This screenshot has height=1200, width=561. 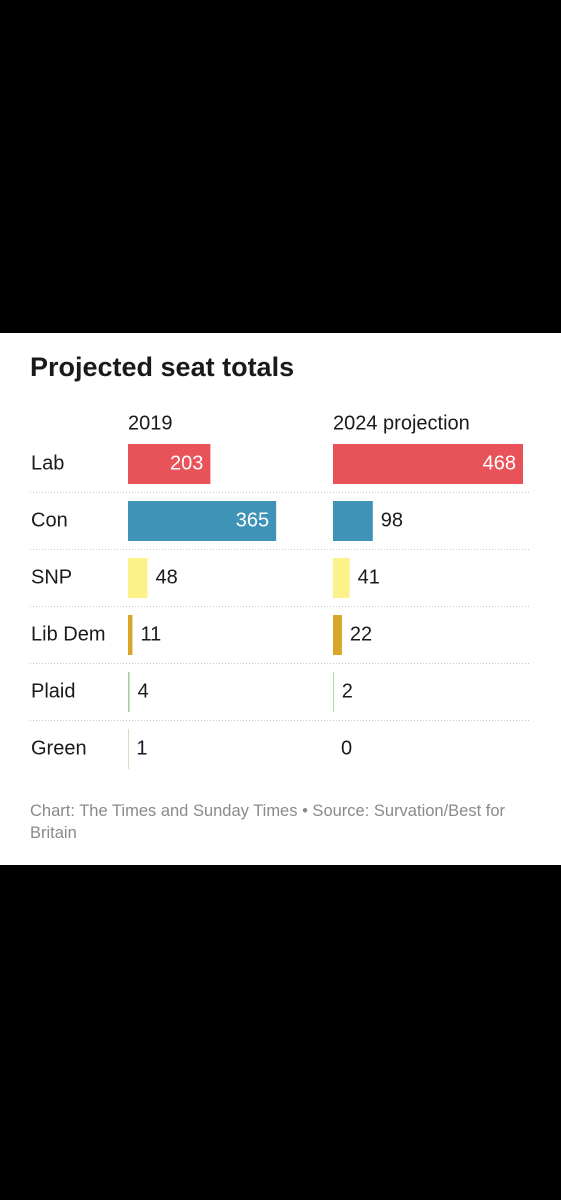 I want to click on value-label: 11, so click(x=150, y=634).